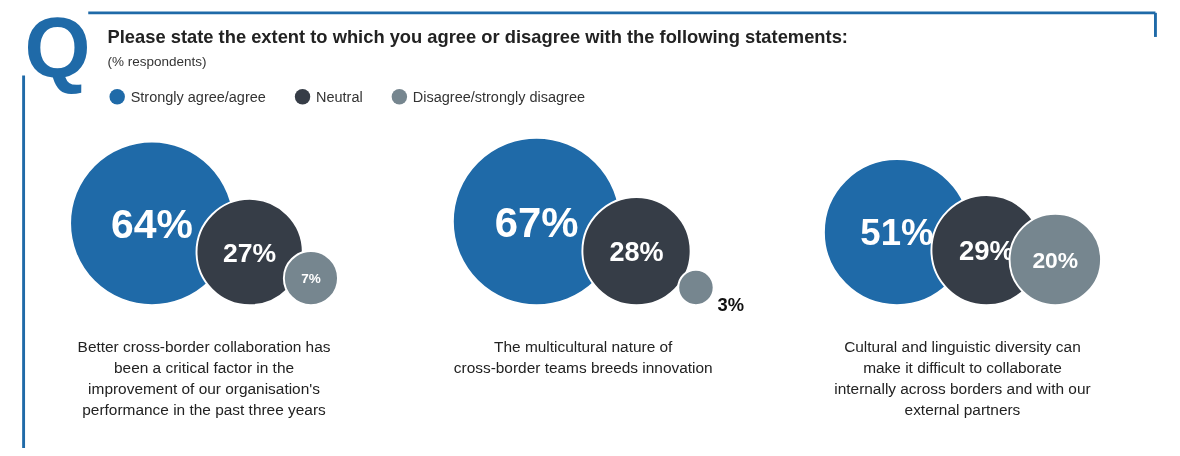  Describe the element at coordinates (636, 251) in the screenshot. I see `data-label: 28%` at that location.